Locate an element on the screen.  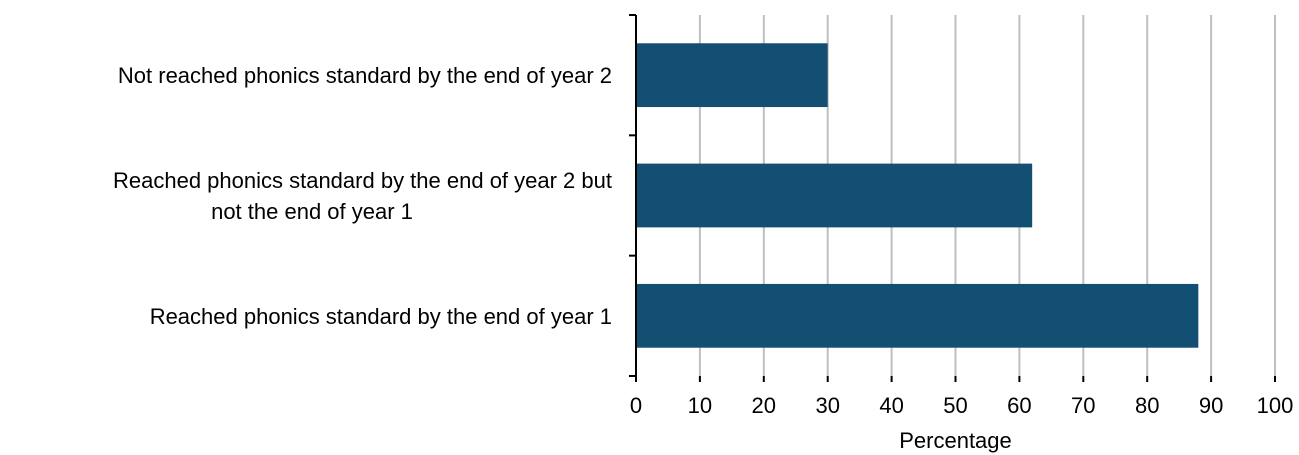
x-tick-label-40: 40 is located at coordinates (891, 405).